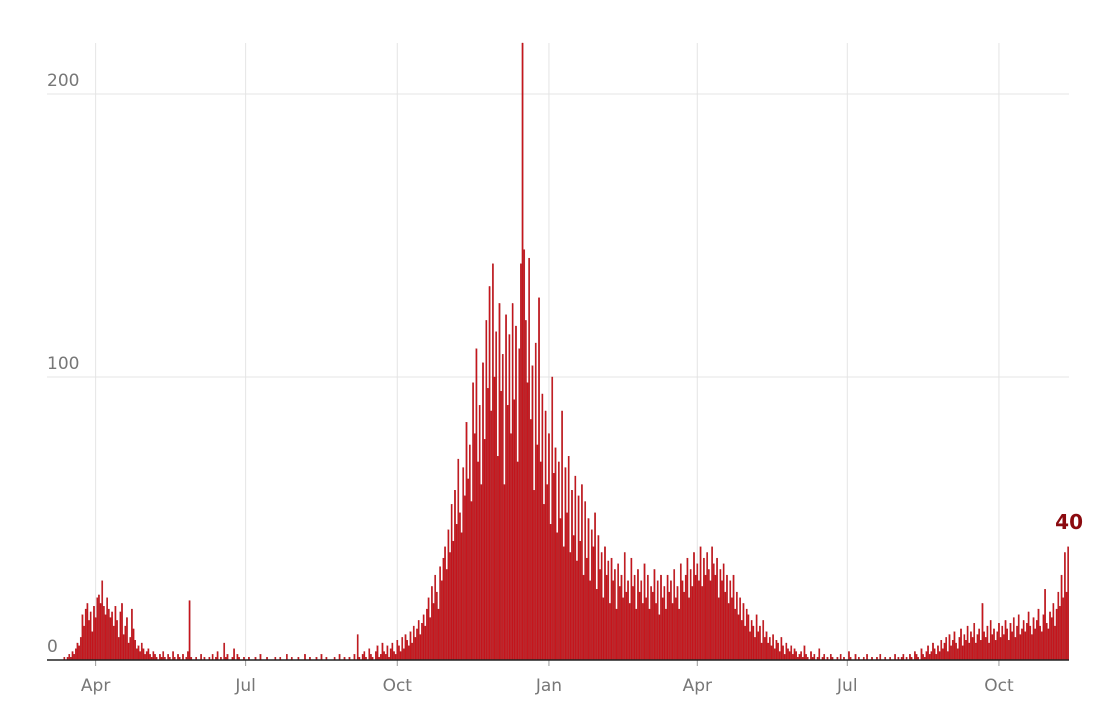 Image resolution: width=1115 pixels, height=718 pixels. I want to click on value-label: 40, so click(1069, 522).